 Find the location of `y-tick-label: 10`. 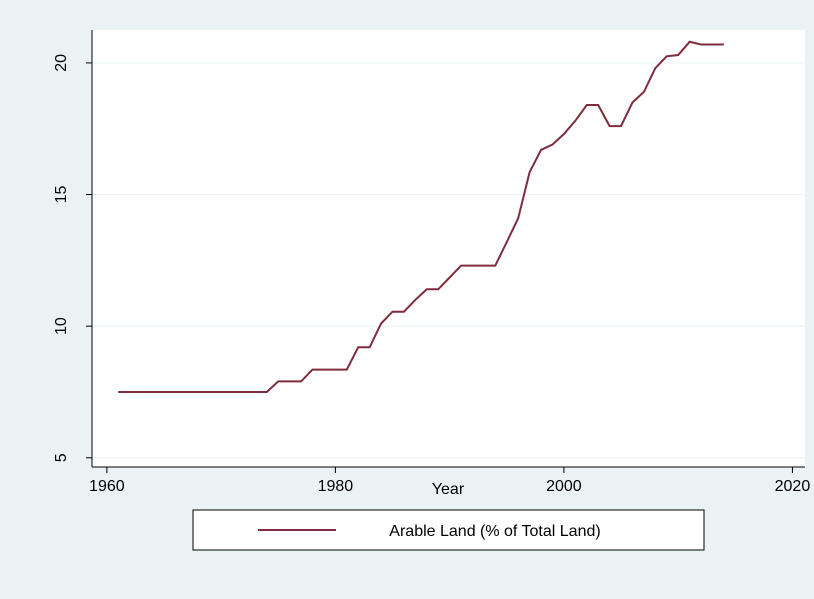

y-tick-label: 10 is located at coordinates (61, 326).